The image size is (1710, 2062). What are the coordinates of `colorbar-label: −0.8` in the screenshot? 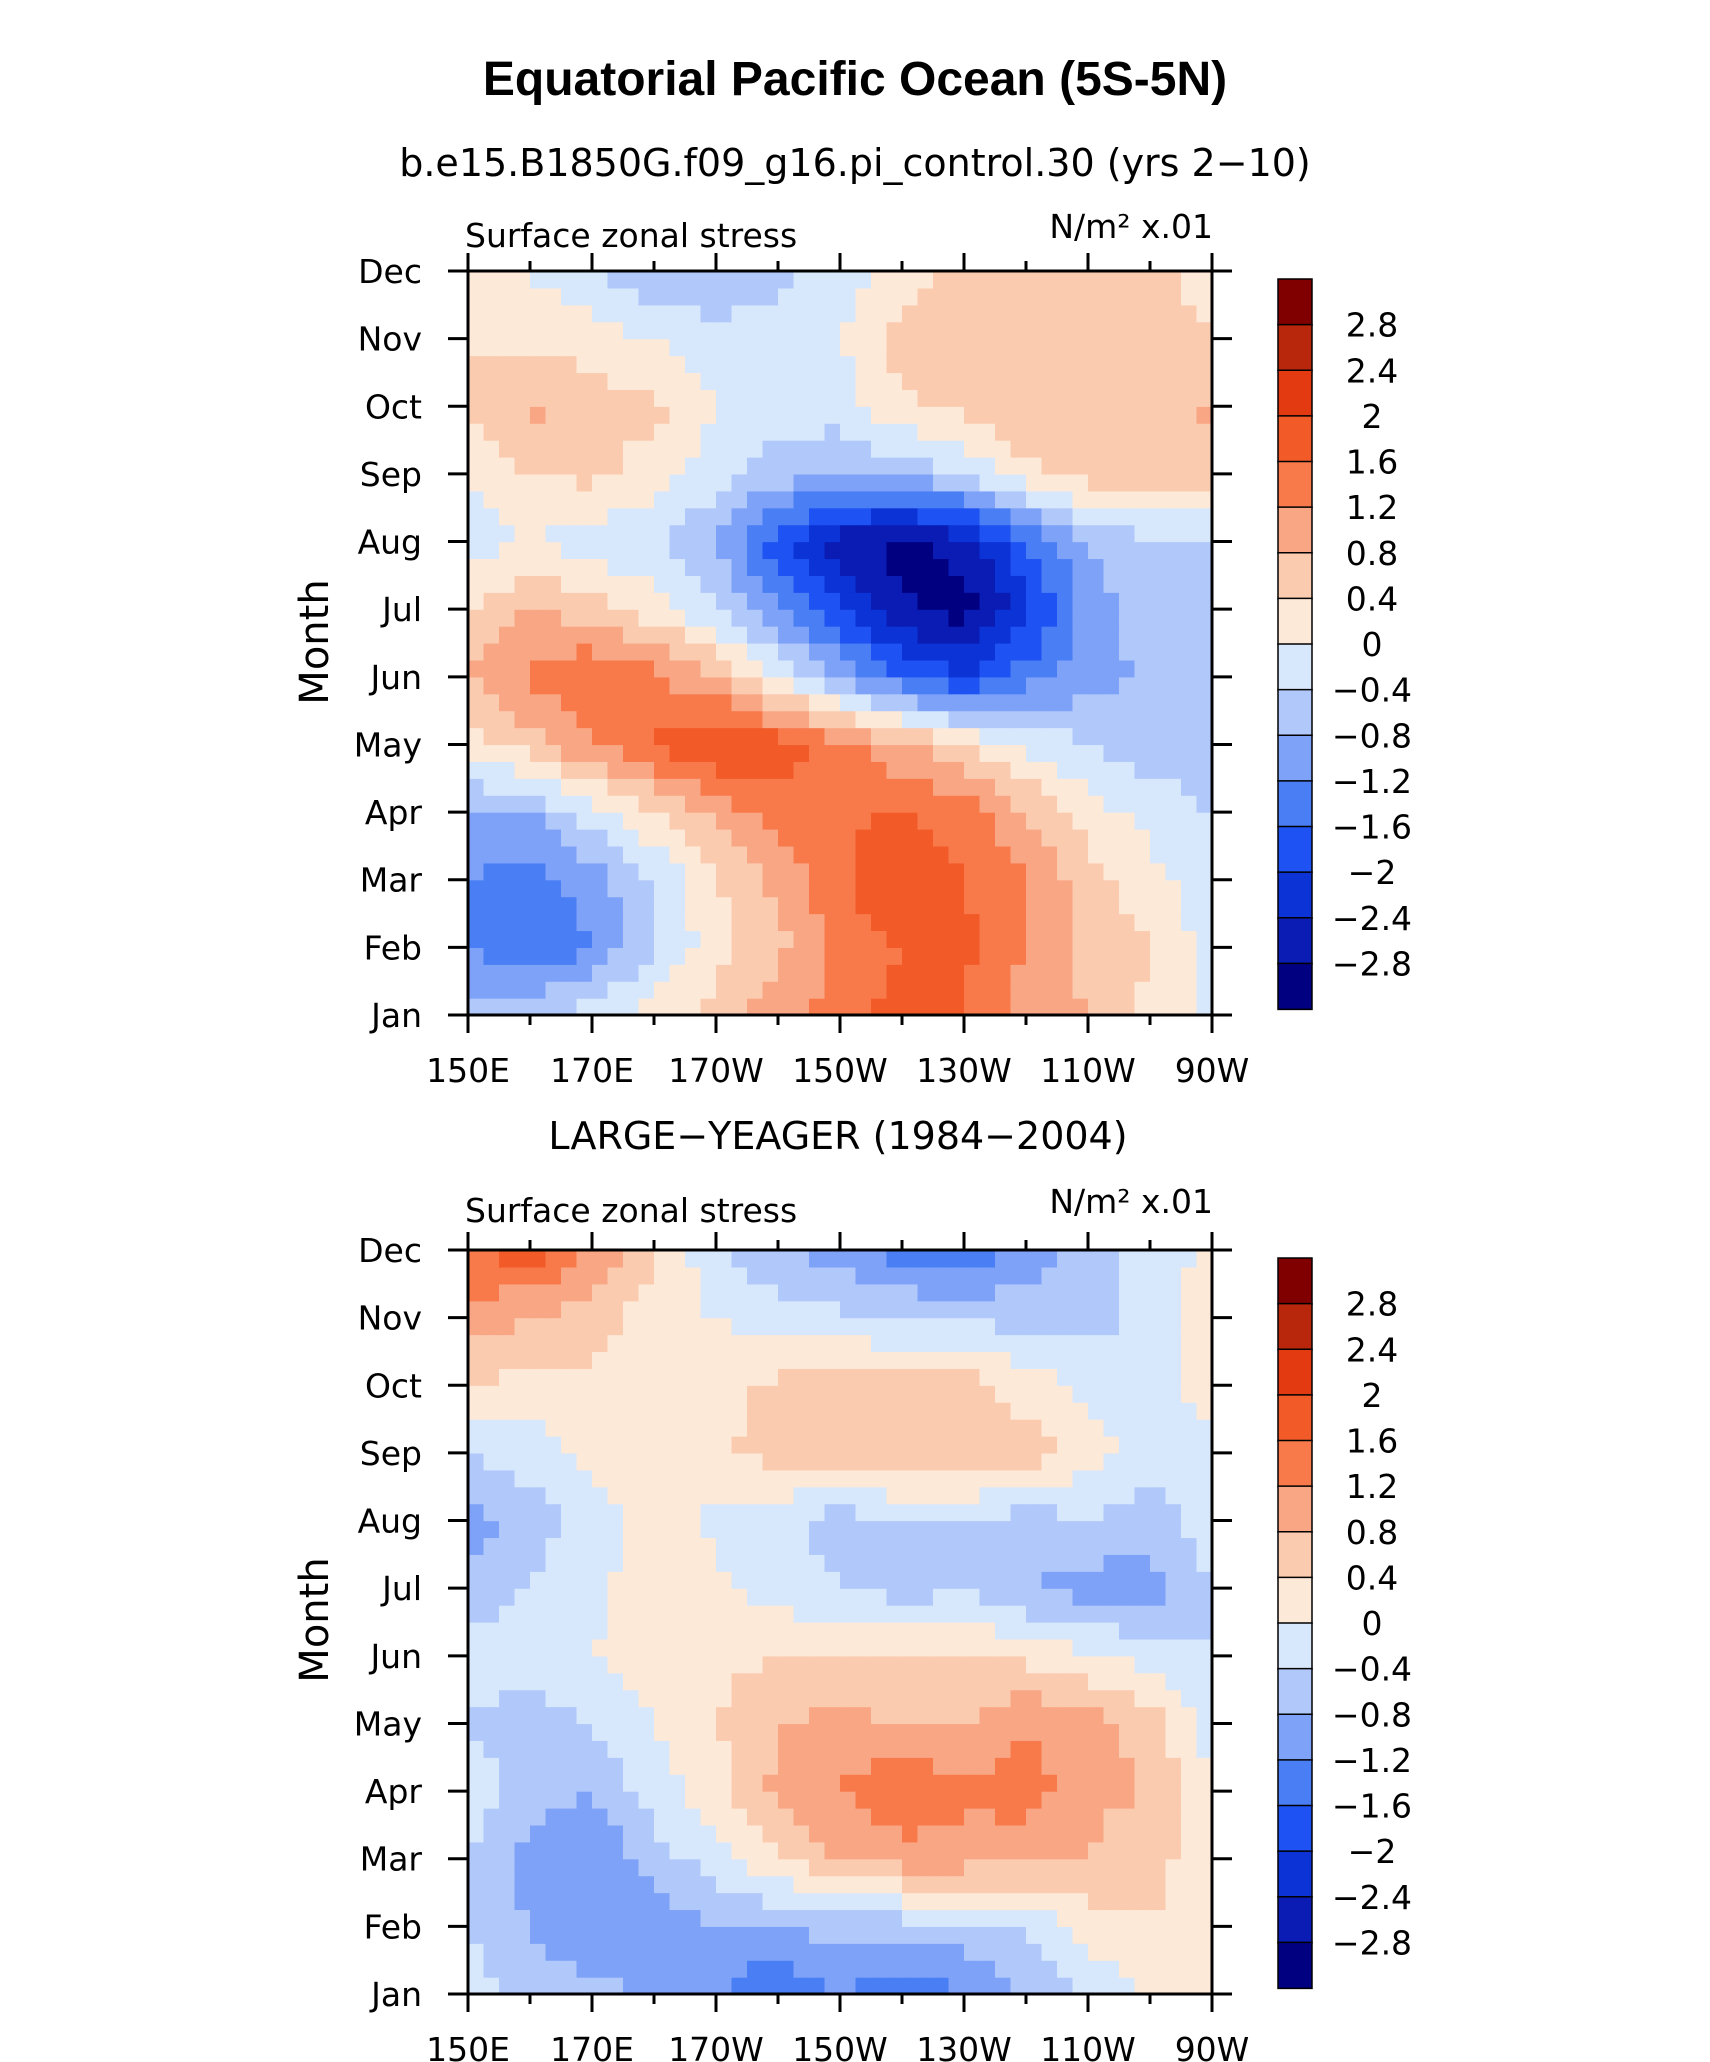 It's located at (1372, 1714).